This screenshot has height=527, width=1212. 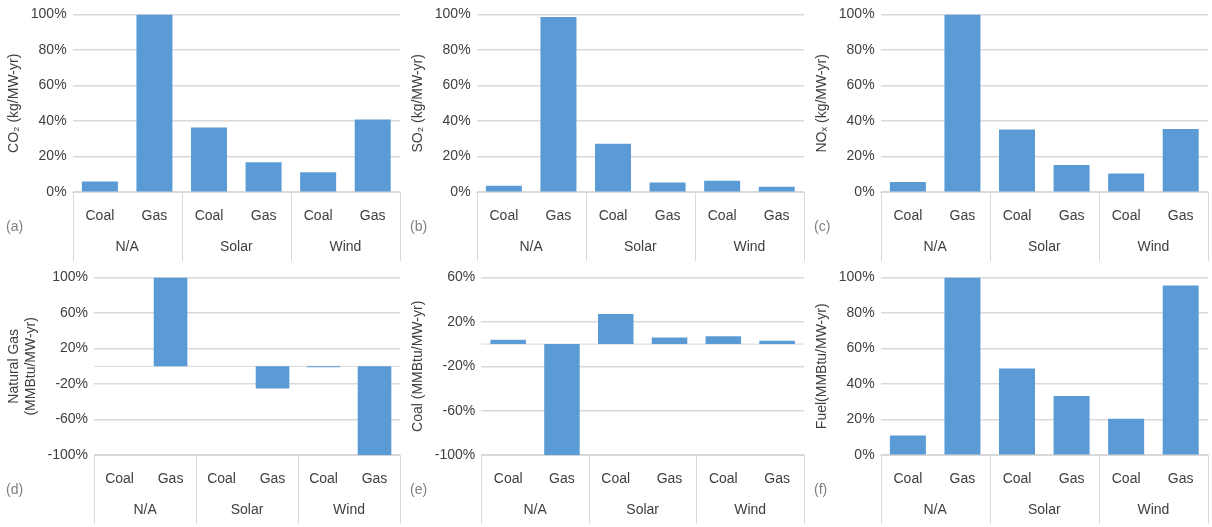 What do you see at coordinates (68, 454) in the screenshot?
I see `y-tick-label: -100%` at bounding box center [68, 454].